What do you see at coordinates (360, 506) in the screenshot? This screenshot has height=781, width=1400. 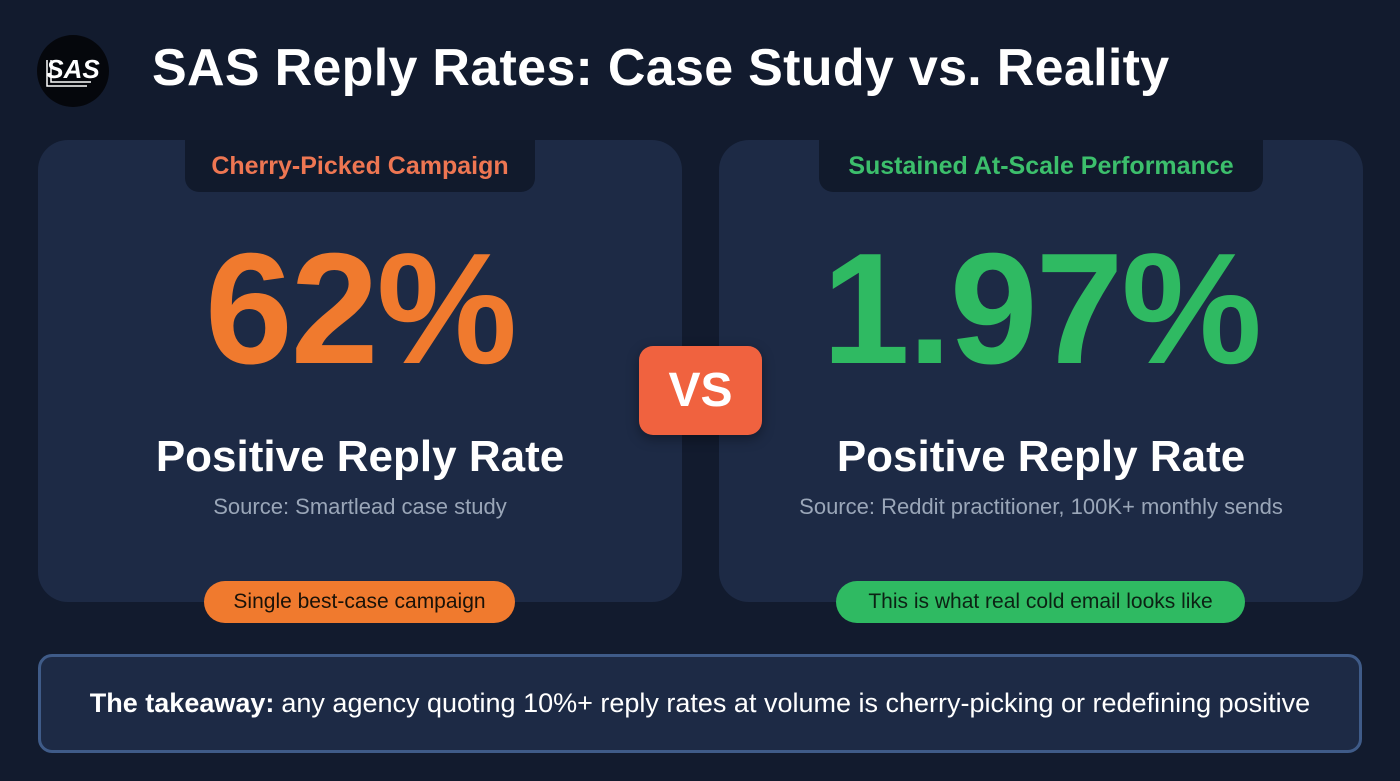 I see `source-text: Source: Smartlead case study` at bounding box center [360, 506].